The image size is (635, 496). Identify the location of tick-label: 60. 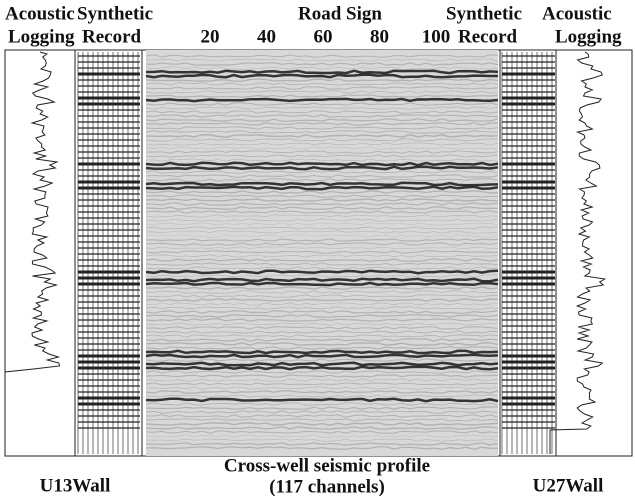
(323, 36).